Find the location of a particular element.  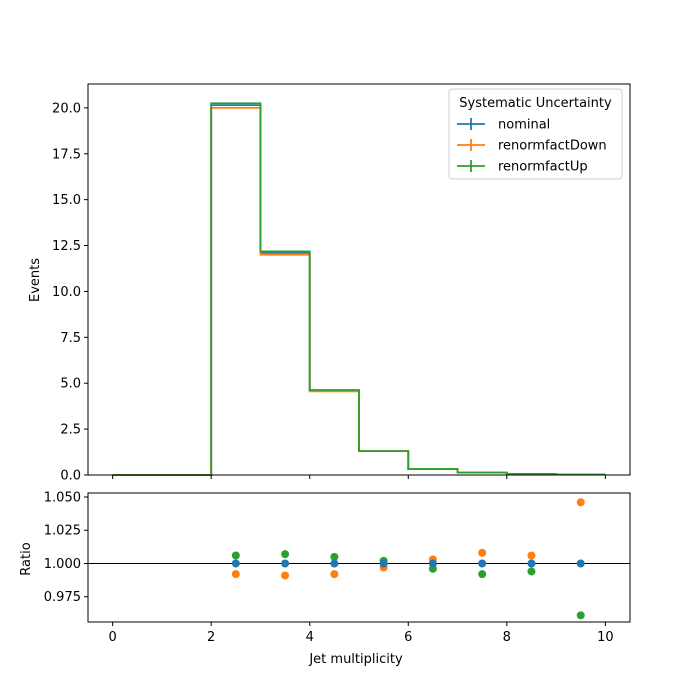

main-y-axis-label: Events is located at coordinates (35, 280).